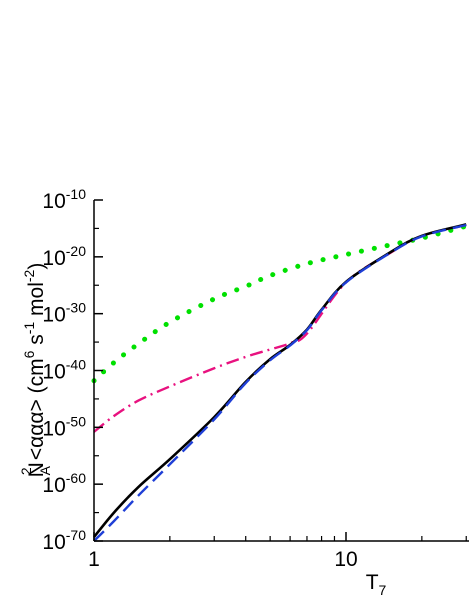 The width and height of the screenshot is (469, 607). I want to click on y-axis-label: N2 A <ααα> (cm6 s-1 mol-2), so click(35, 370).